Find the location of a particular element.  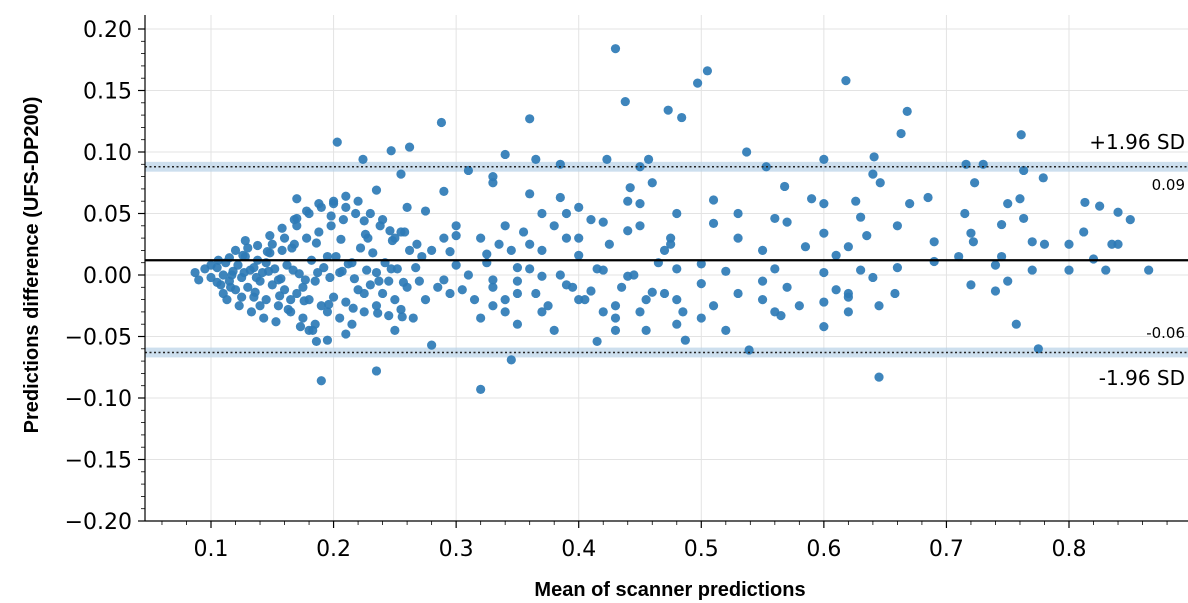

upper-limit-value-label: 0.09 is located at coordinates (1168, 185).